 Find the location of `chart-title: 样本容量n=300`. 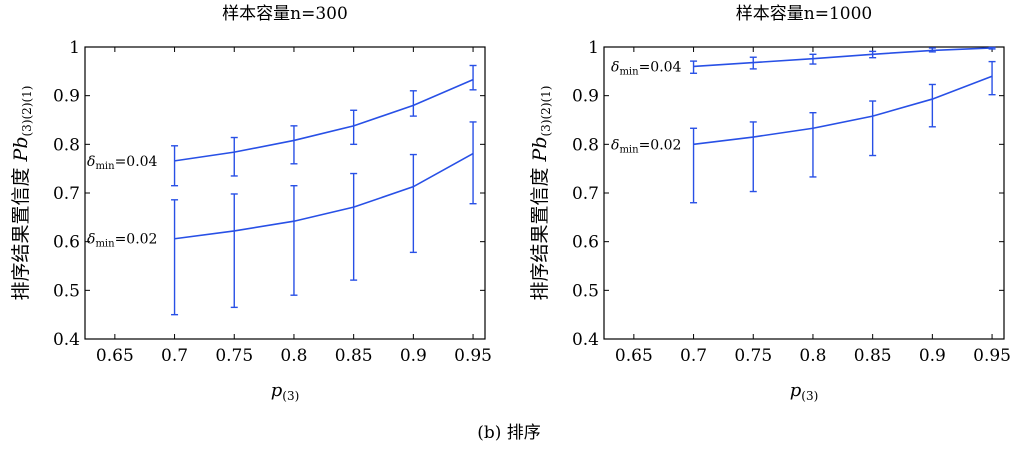

chart-title: 样本容量n=300 is located at coordinates (285, 14).